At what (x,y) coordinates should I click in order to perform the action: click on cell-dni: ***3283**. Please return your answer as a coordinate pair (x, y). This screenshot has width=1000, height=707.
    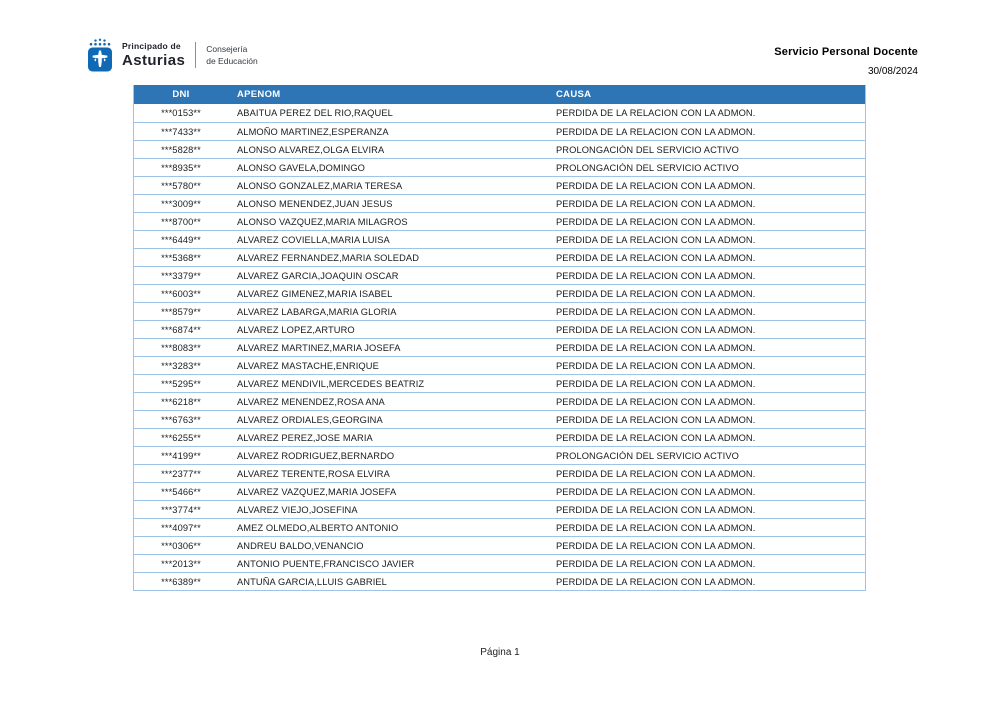
    Looking at the image, I should click on (181, 365).